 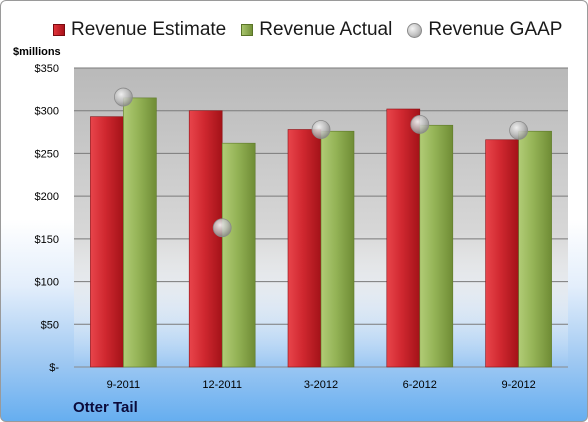 What do you see at coordinates (54, 368) in the screenshot?
I see `y-tick-label: $-` at bounding box center [54, 368].